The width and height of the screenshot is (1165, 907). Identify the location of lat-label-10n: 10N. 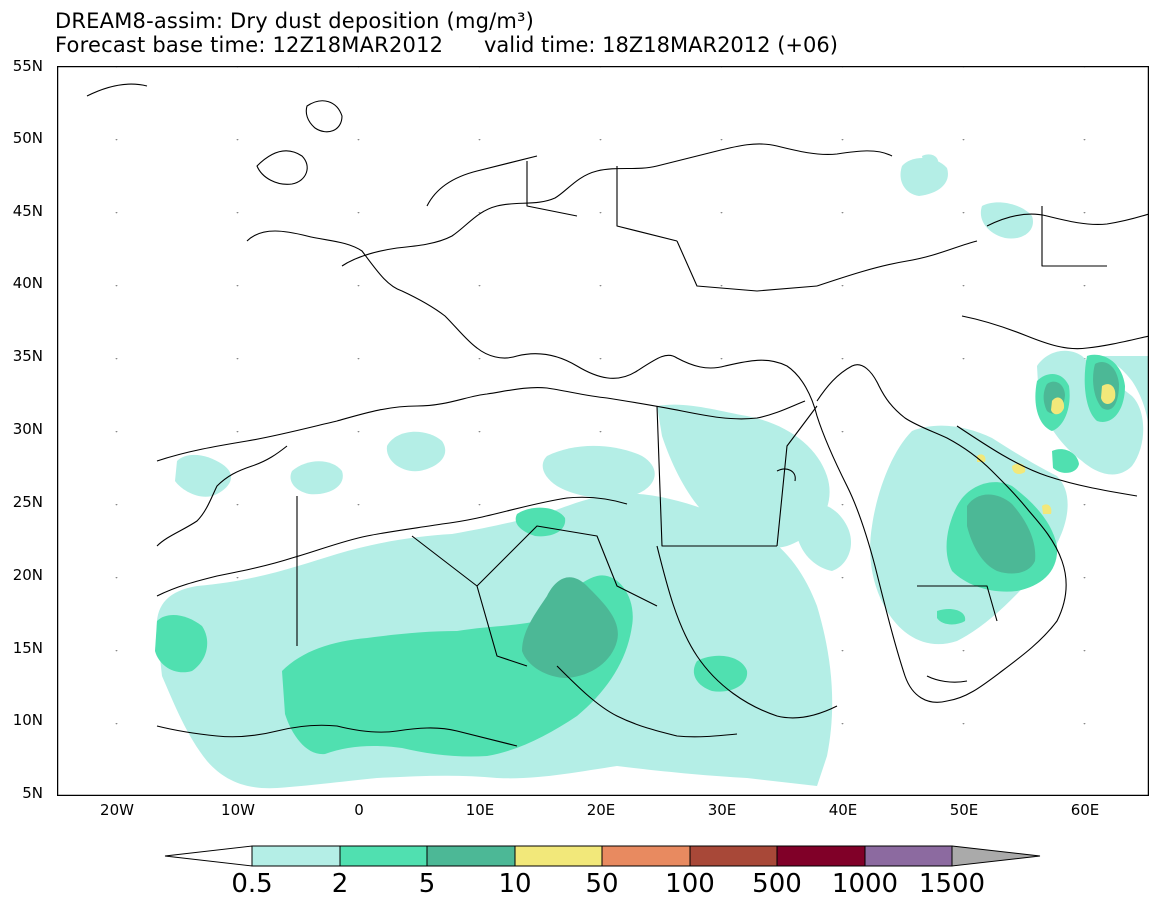
(27, 720).